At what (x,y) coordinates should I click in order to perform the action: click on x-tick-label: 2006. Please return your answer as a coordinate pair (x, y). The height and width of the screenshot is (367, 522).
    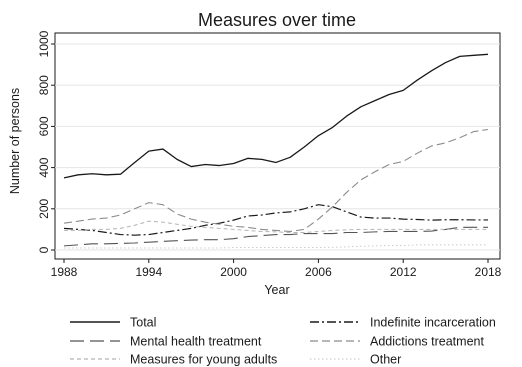
    Looking at the image, I should click on (318, 272).